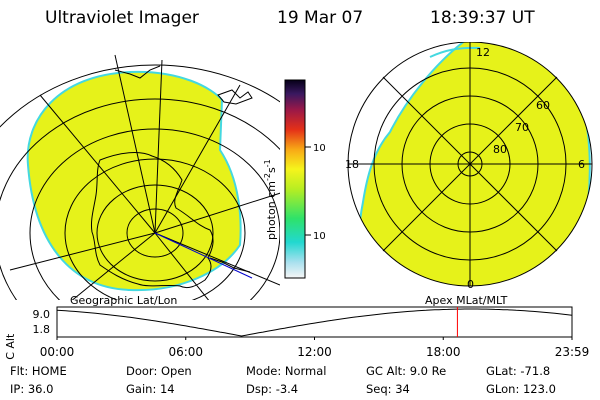 The height and width of the screenshot is (400, 600). Describe the element at coordinates (352, 164) in the screenshot. I see `mlt-label-18: 18` at that location.